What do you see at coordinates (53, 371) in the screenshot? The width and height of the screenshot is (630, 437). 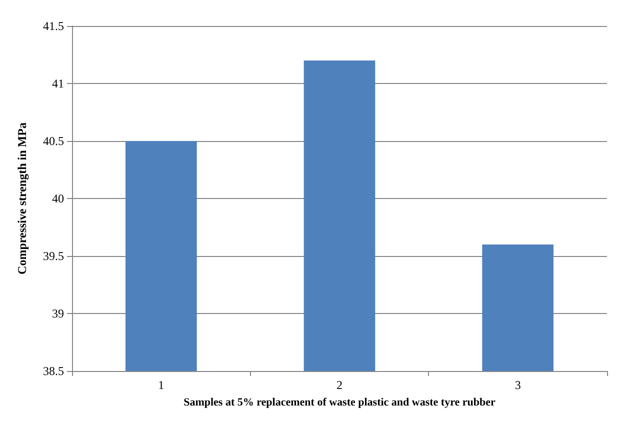 I see `y-tick-label: 38.5` at bounding box center [53, 371].